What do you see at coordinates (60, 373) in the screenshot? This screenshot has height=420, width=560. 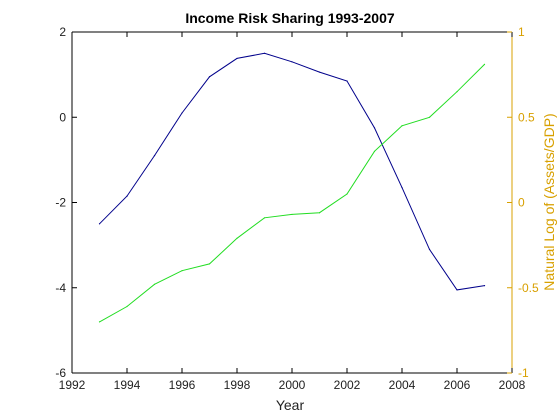 I see `y-tick-label: -6` at bounding box center [60, 373].